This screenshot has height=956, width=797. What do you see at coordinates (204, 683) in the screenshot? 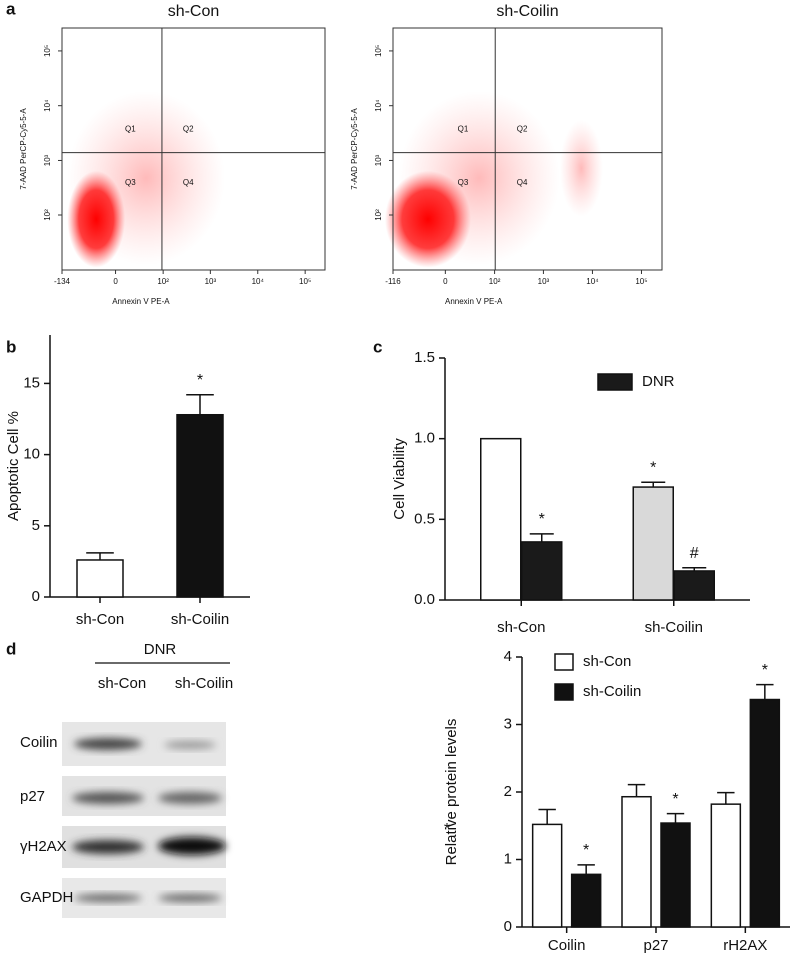
I see `lane-label: sh-Coilin` at bounding box center [204, 683].